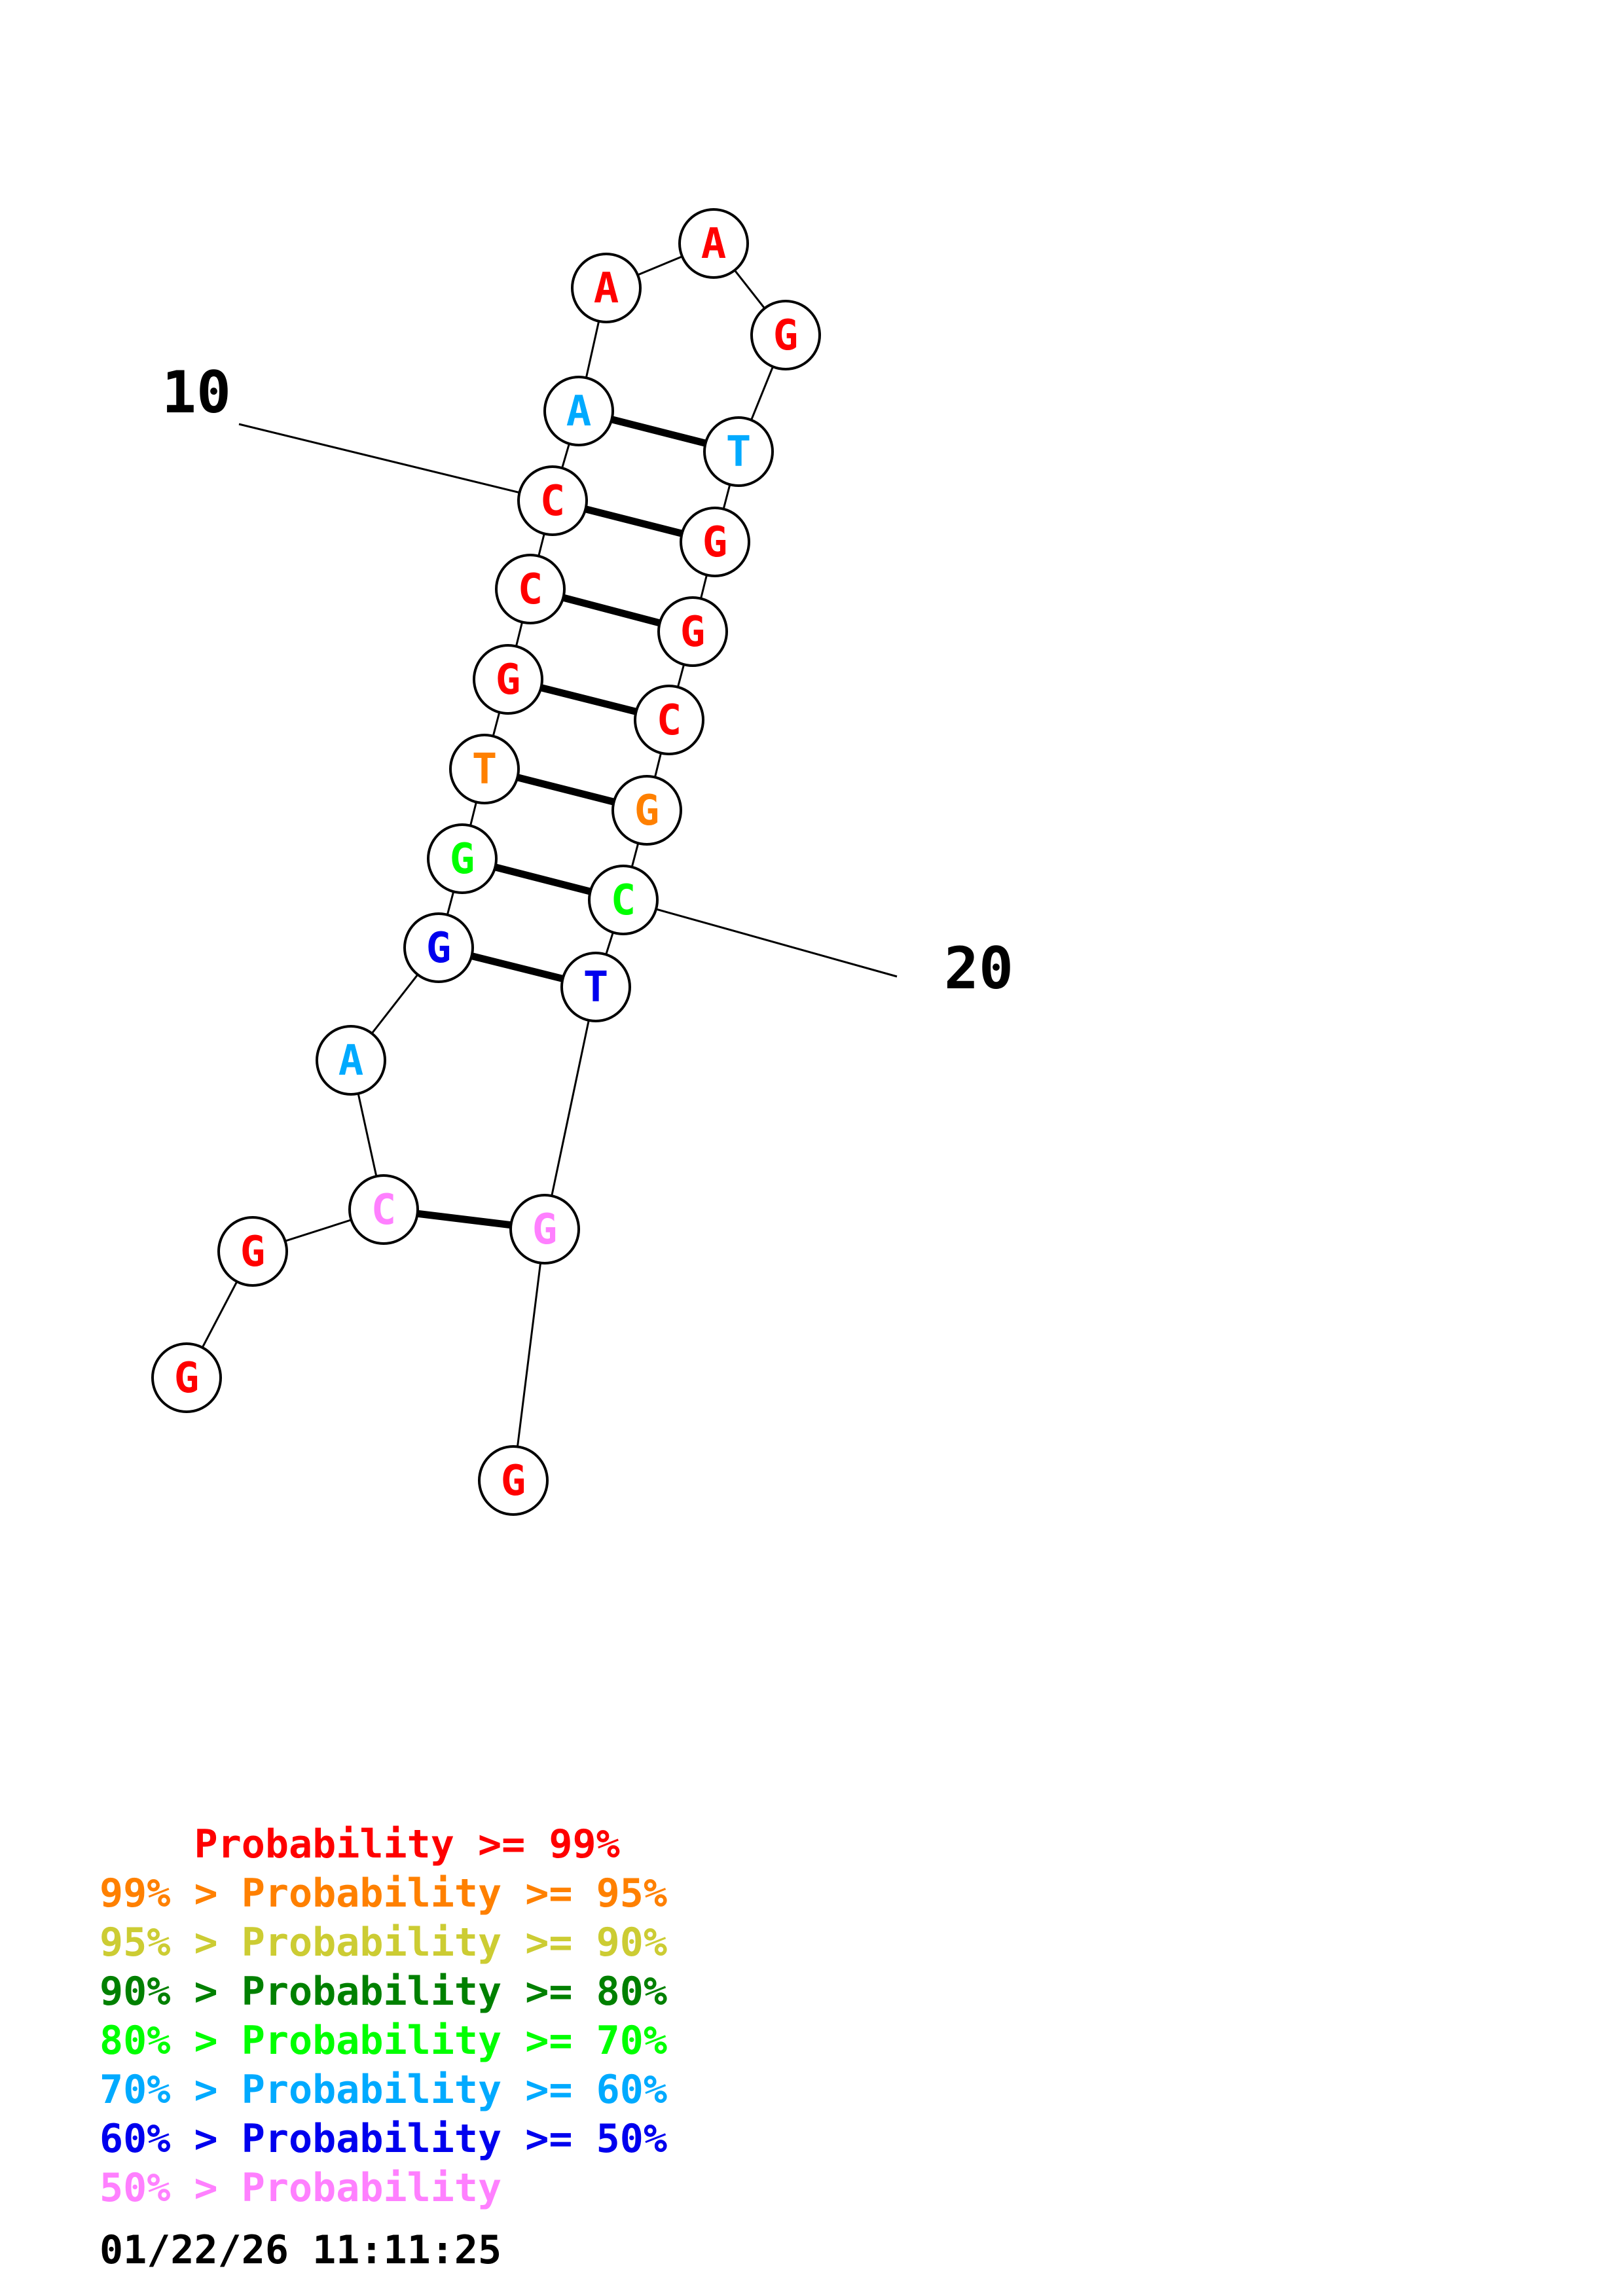 Image resolution: width=1623 pixels, height=2296 pixels. I want to click on legend-entry: 60% > Probability >= 50%, so click(383, 2139).